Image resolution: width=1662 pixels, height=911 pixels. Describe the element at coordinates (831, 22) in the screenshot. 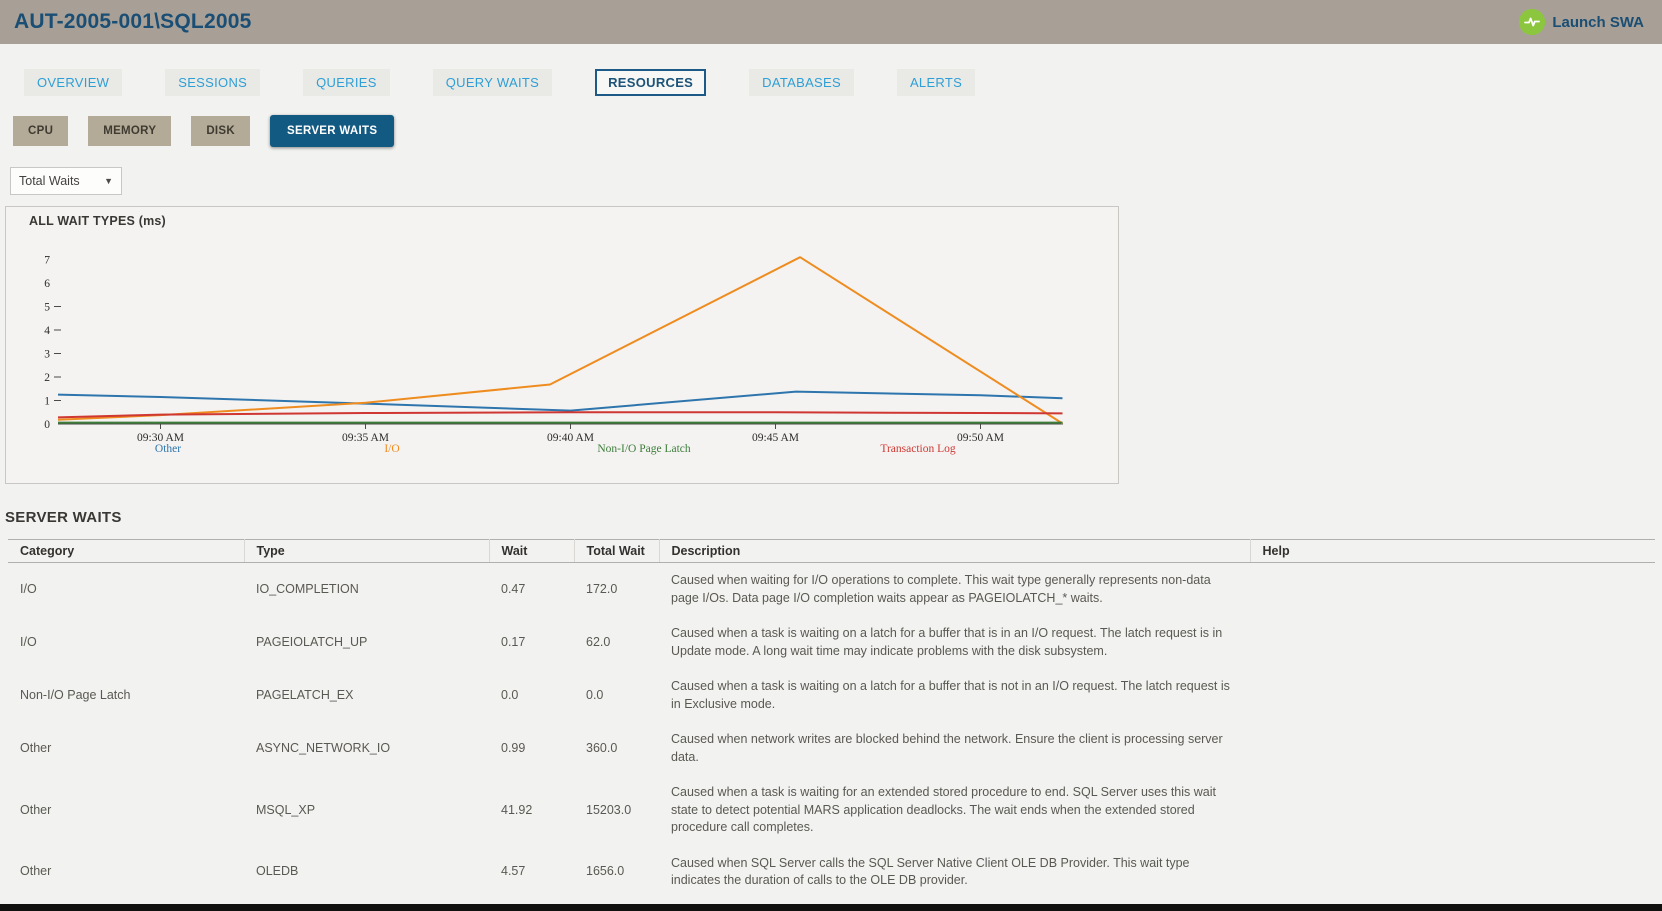

I see `app-header: AUT-2005-001\SQL2005 Launch SWA` at that location.